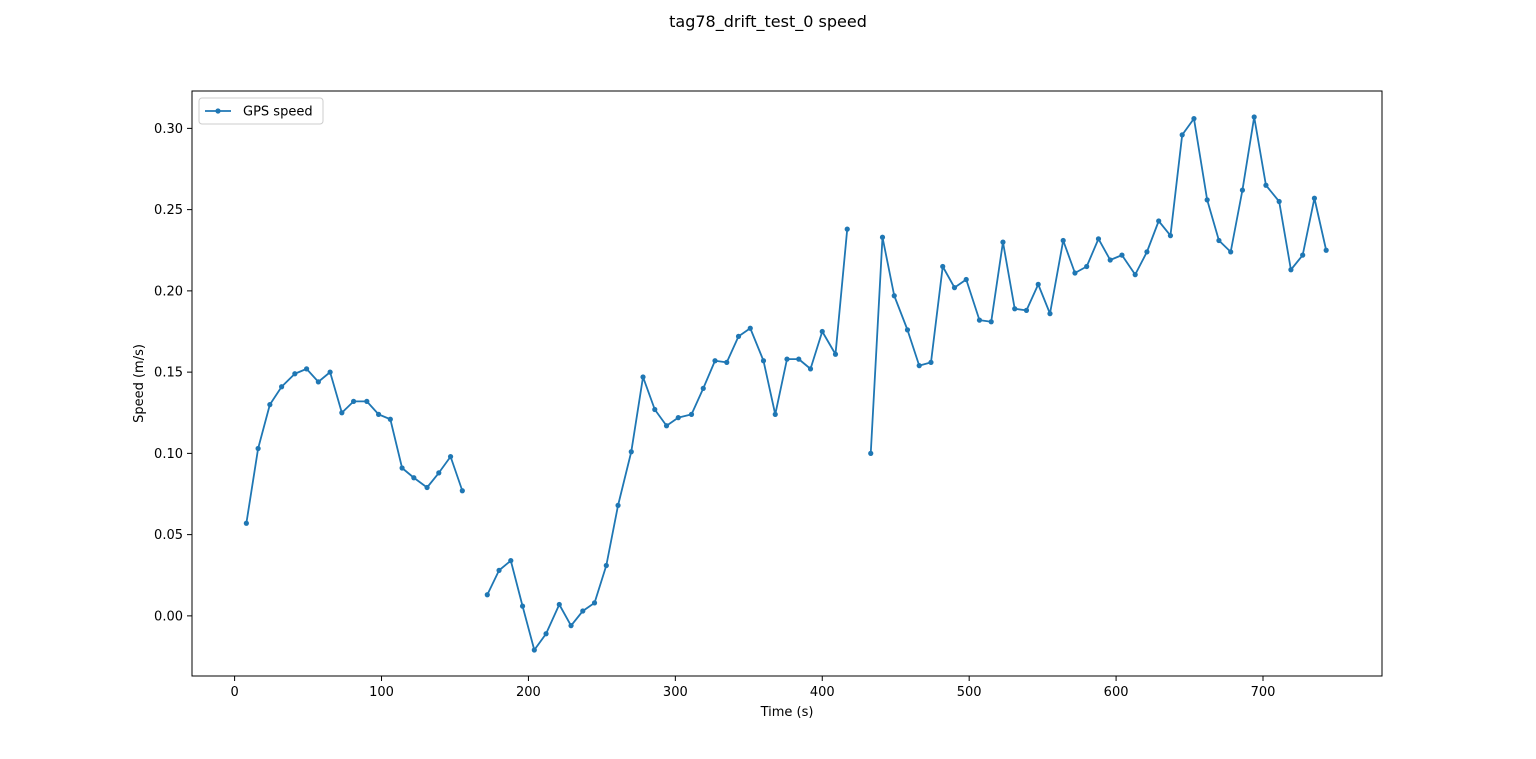  Describe the element at coordinates (787, 712) in the screenshot. I see `x-axis-label: Time (s)` at that location.